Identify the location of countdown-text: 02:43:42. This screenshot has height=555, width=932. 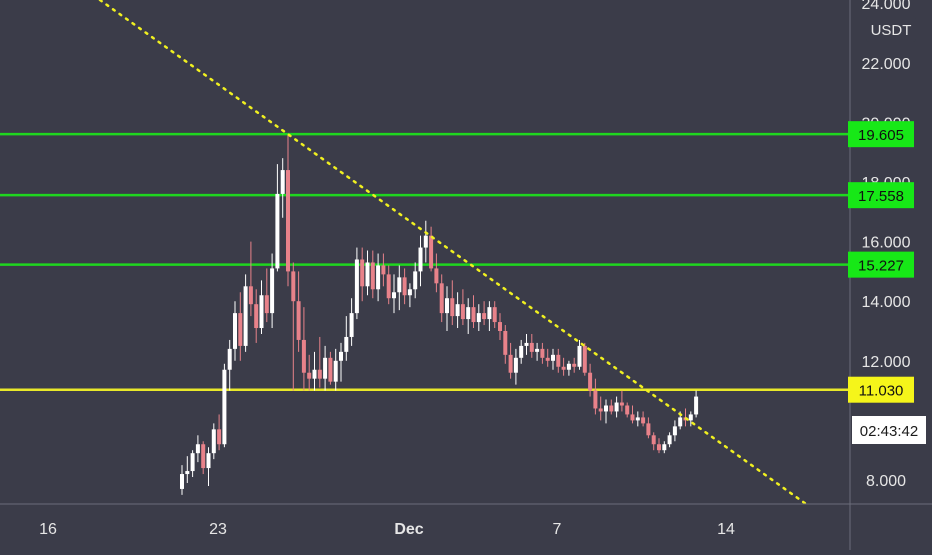
(889, 431).